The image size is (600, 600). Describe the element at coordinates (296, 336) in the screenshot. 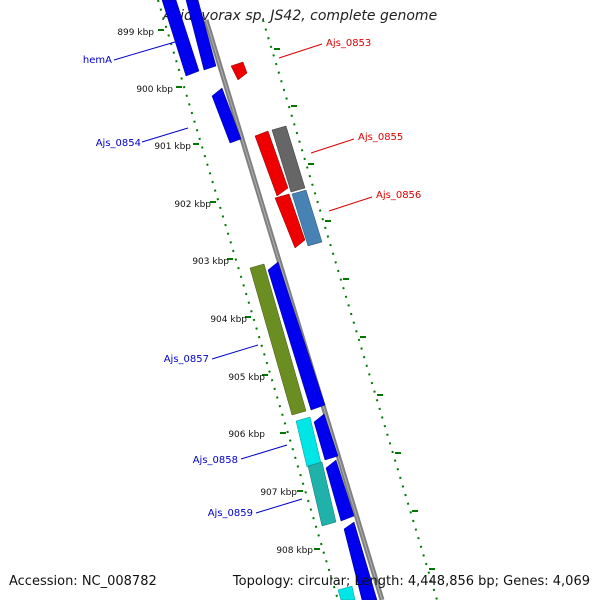

I see `cds-Ajs_0857-blue` at that location.